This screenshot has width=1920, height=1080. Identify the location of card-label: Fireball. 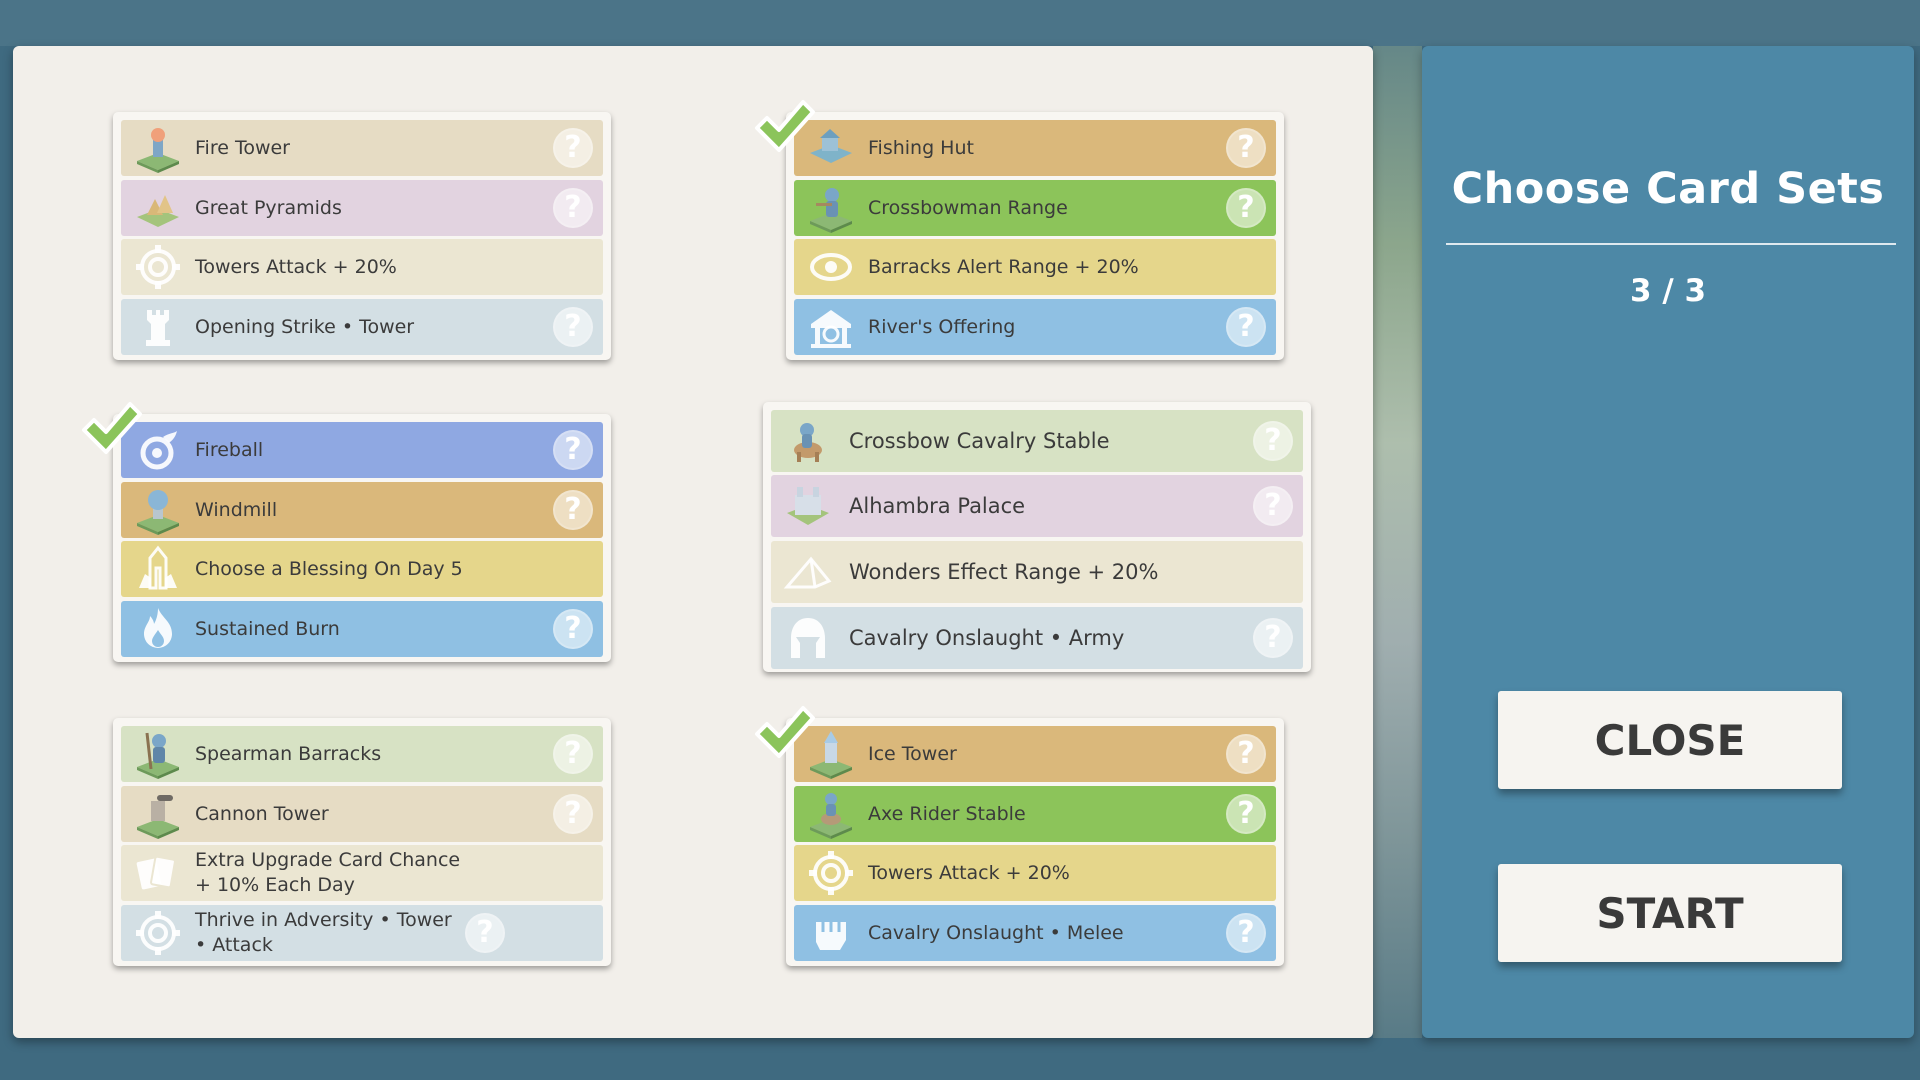
(229, 449).